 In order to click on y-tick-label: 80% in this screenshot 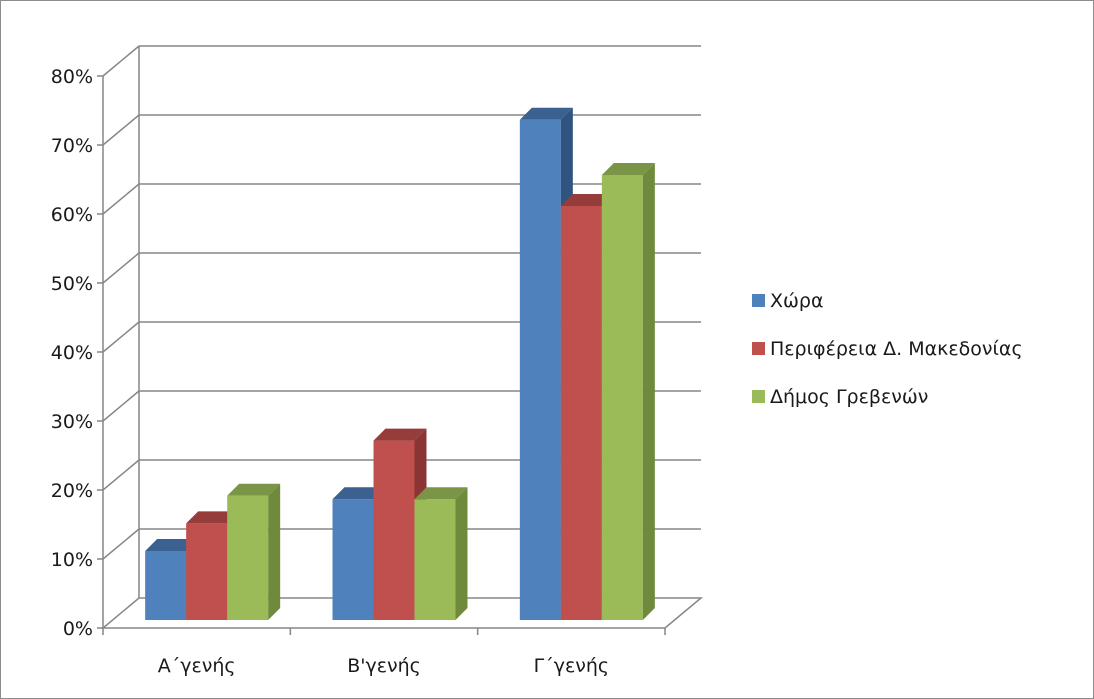, I will do `click(72, 77)`.